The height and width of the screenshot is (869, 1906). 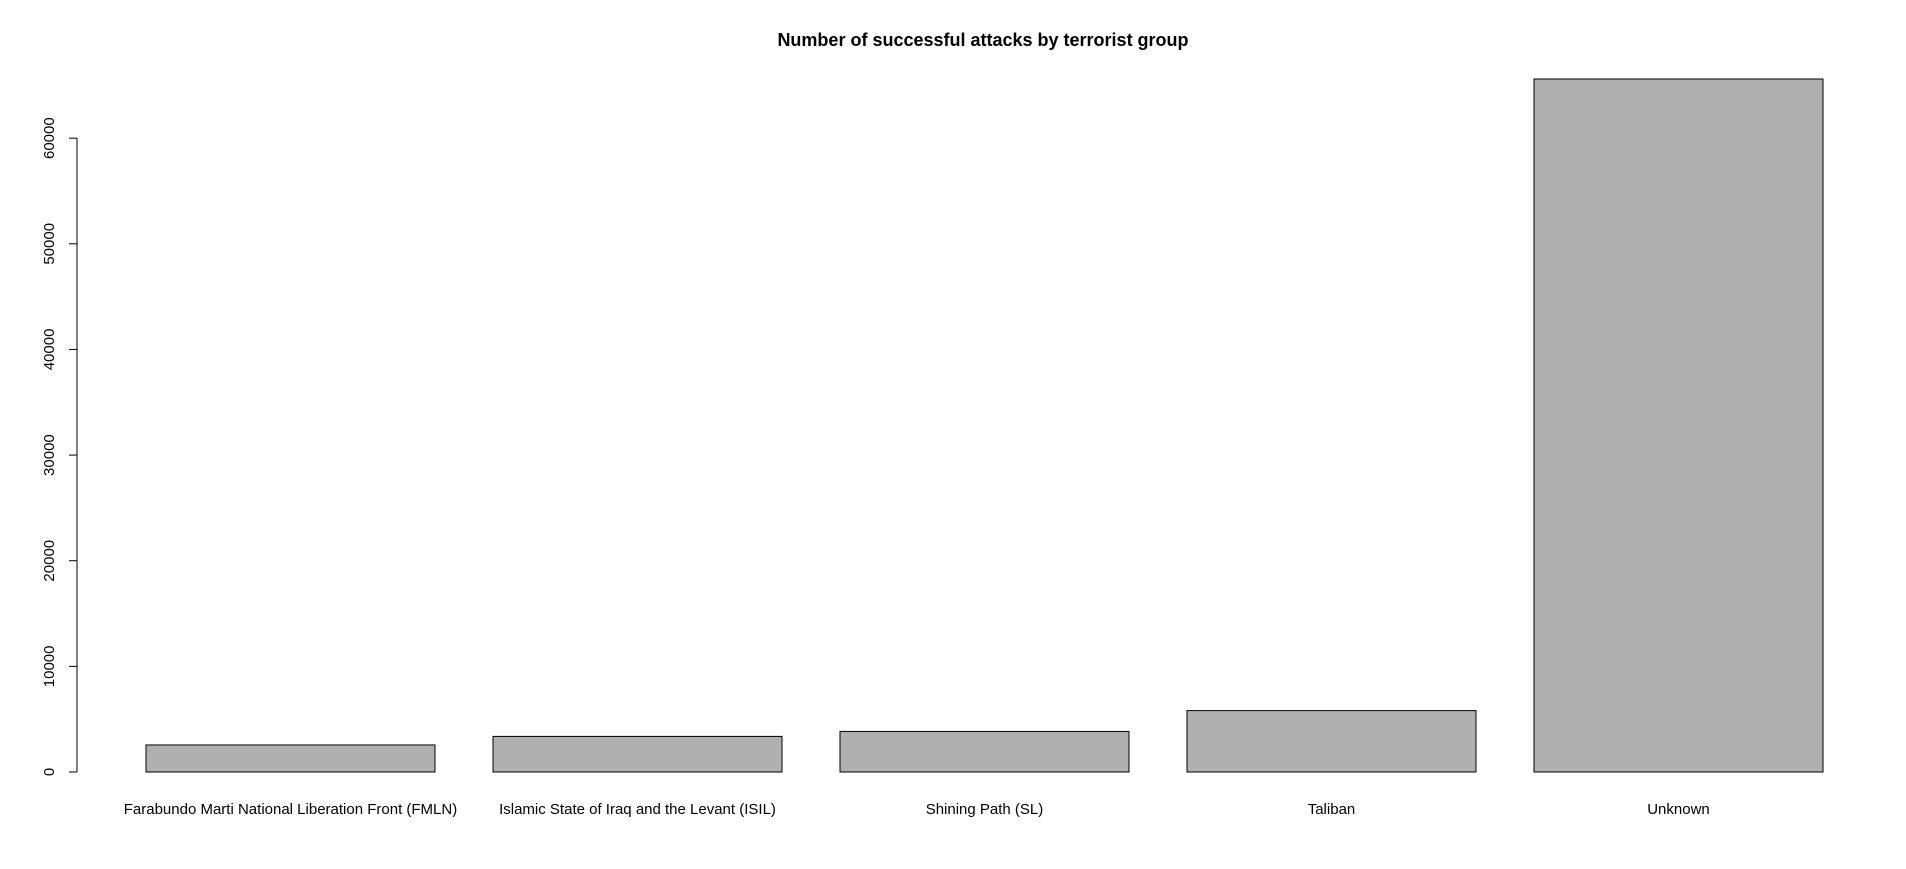 What do you see at coordinates (985, 809) in the screenshot?
I see `x-tick-label: Shining Path (SL)` at bounding box center [985, 809].